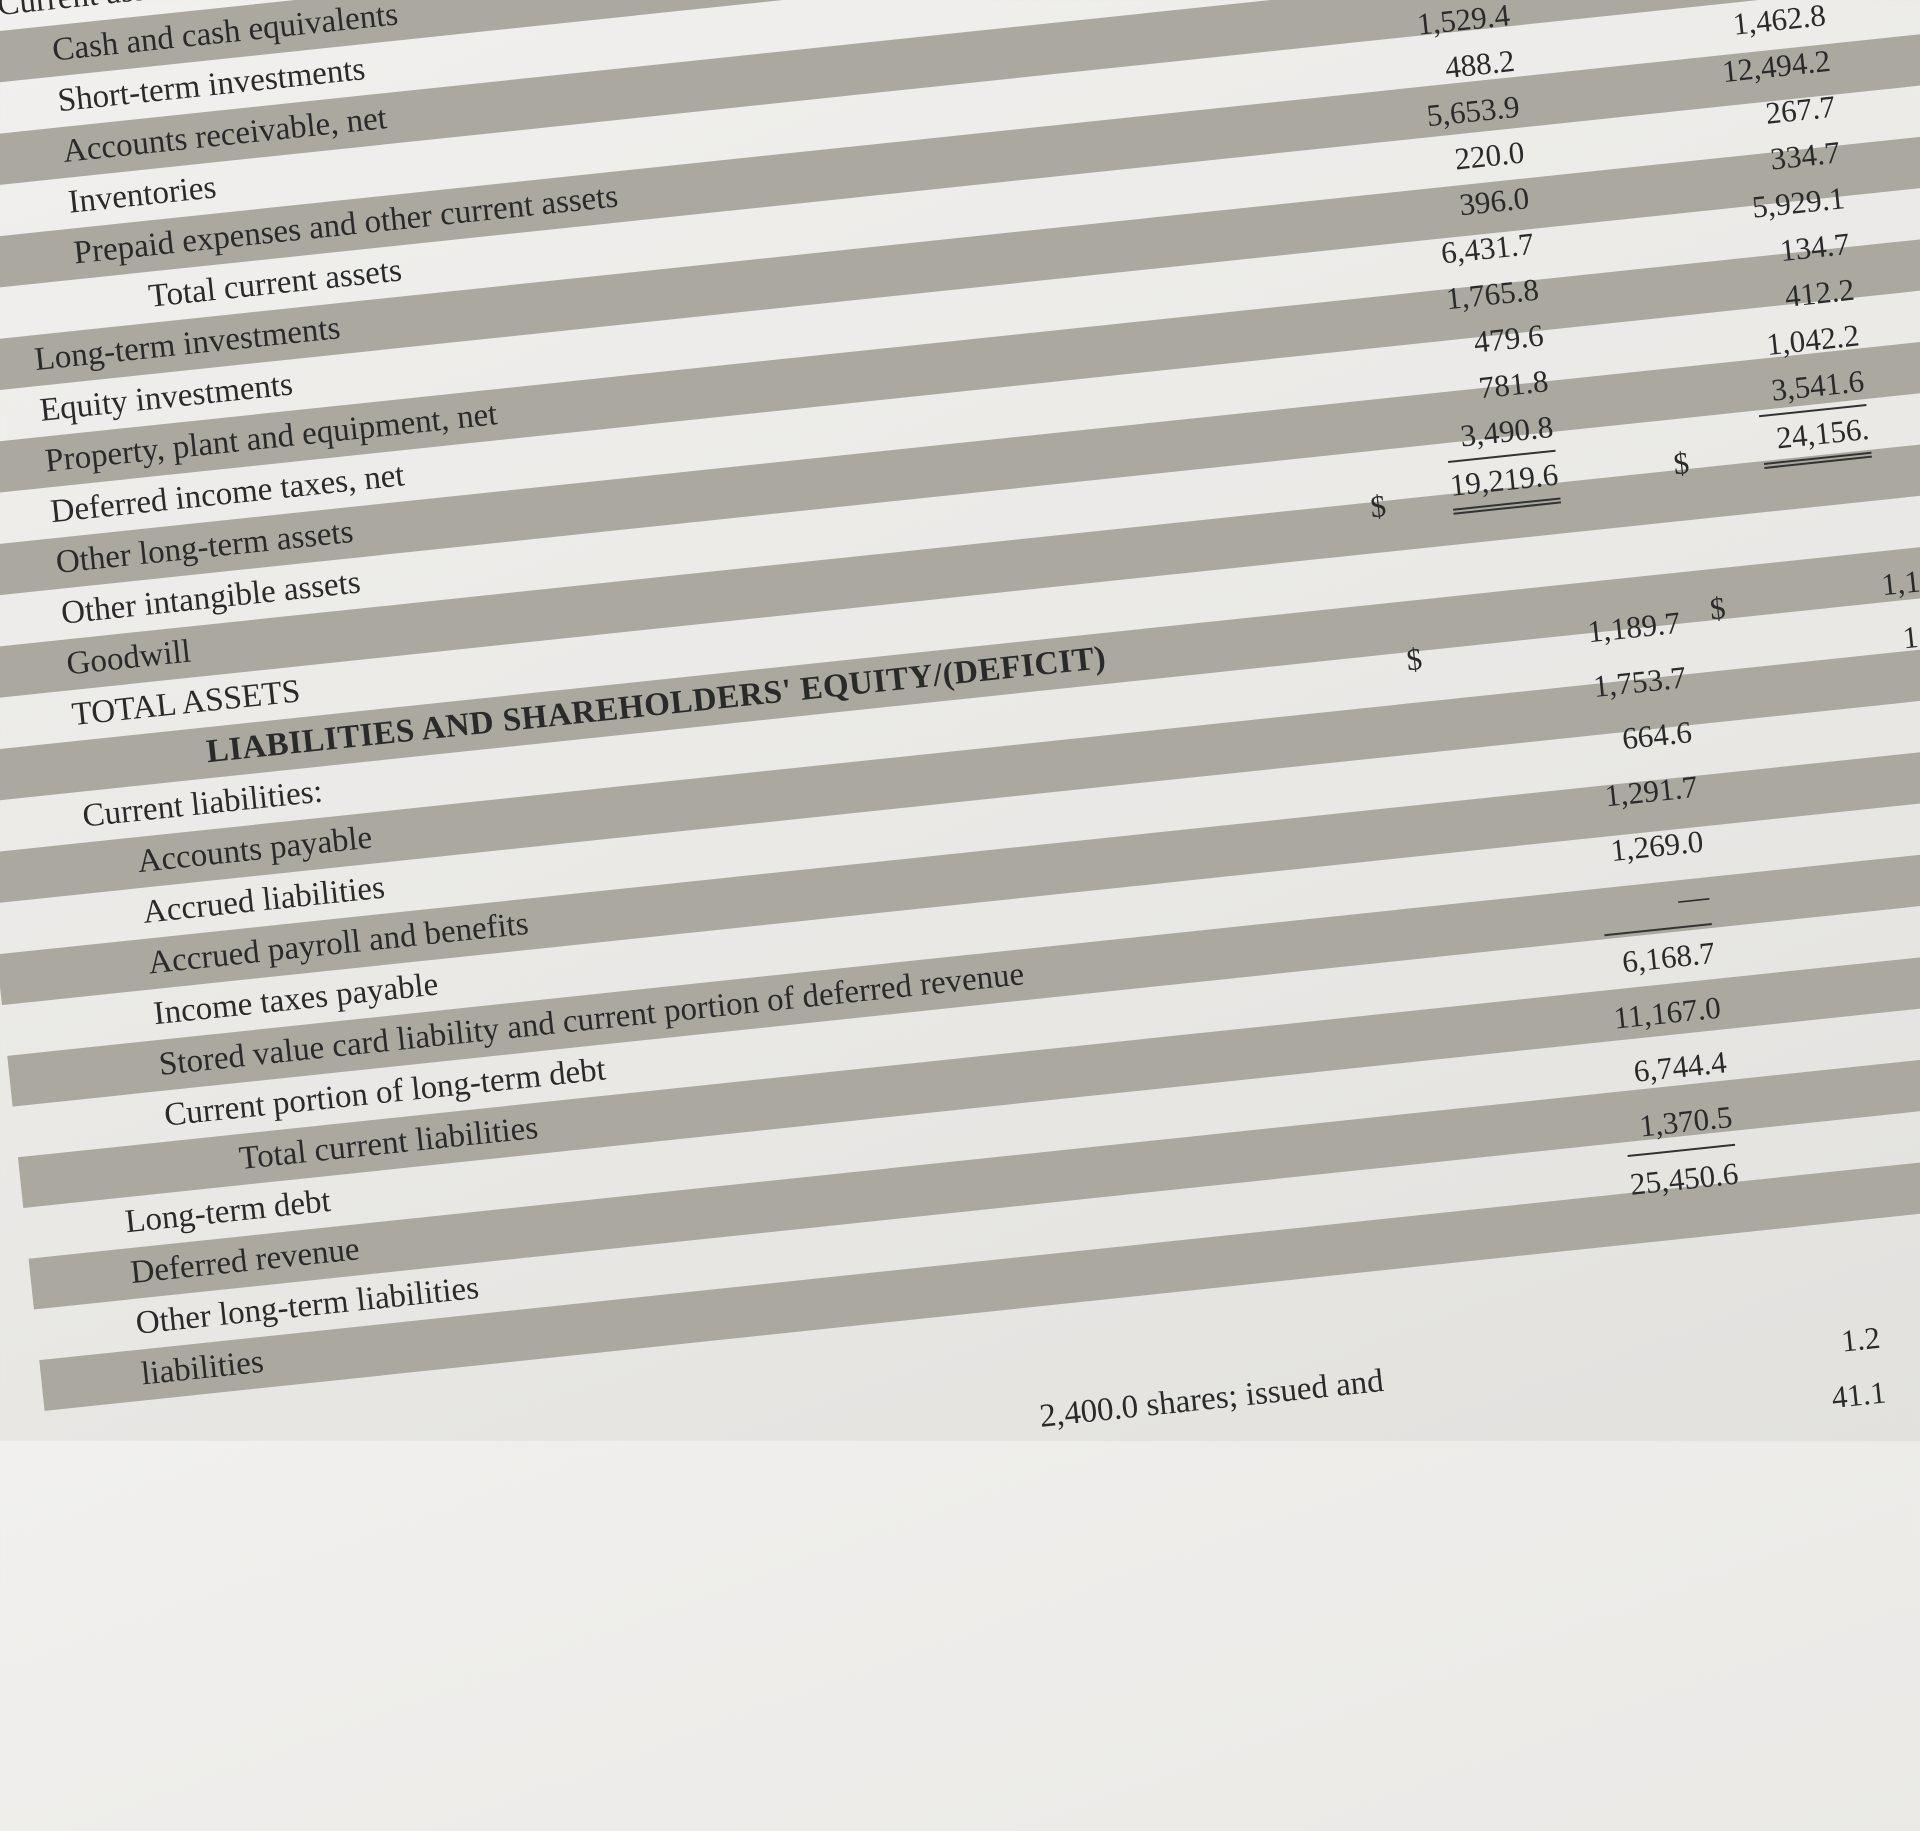  I want to click on cell-value: 1.2, so click(1860, 1339).